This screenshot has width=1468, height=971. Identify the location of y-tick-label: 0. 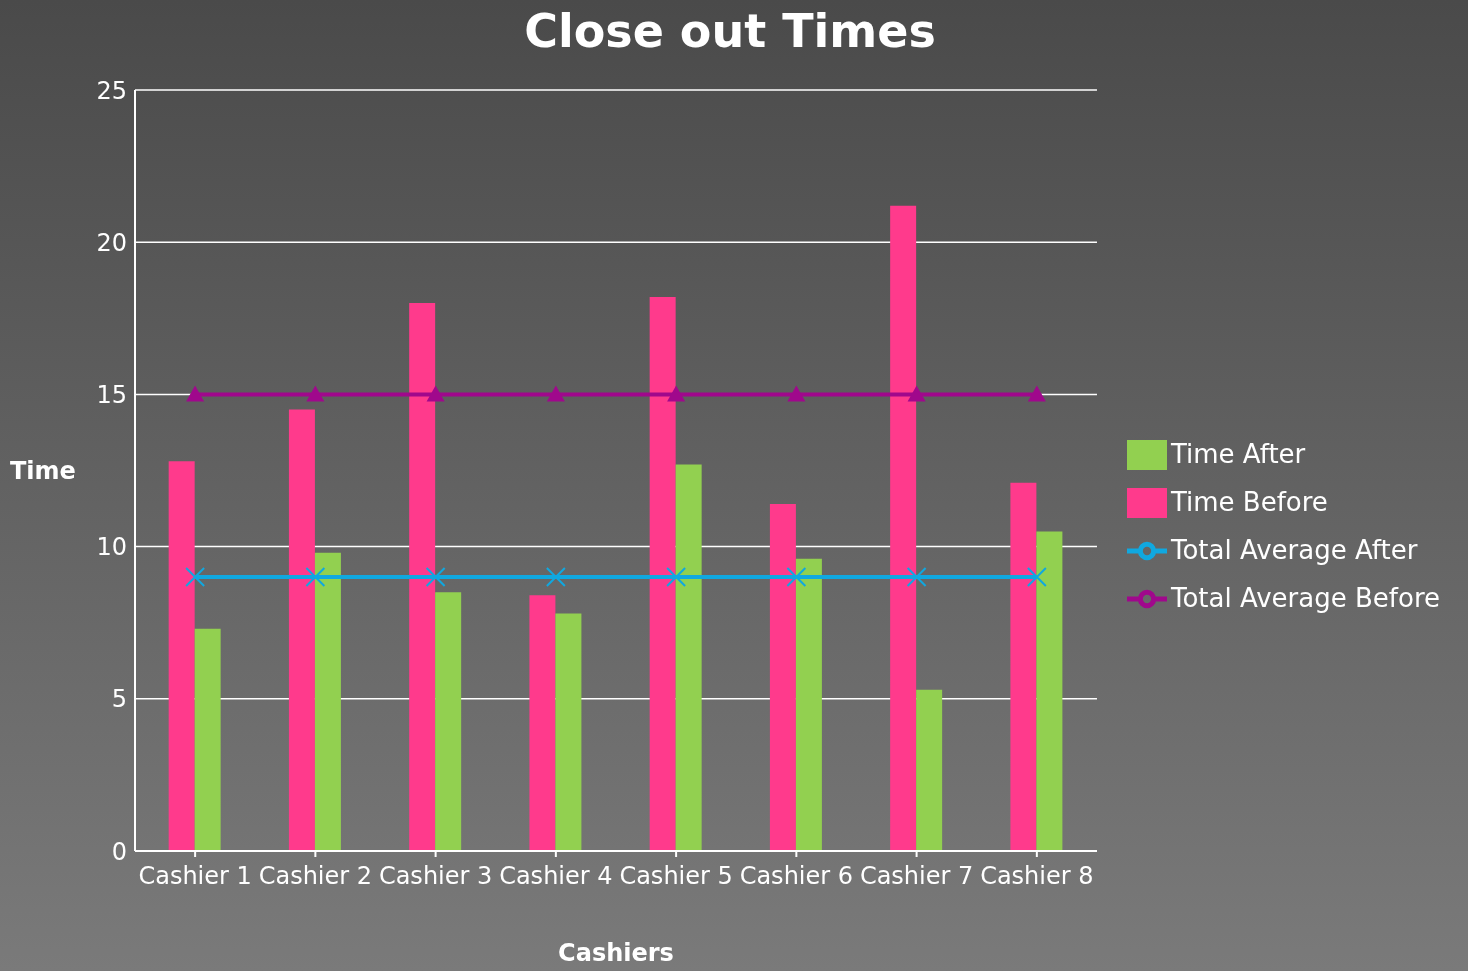
(119, 851).